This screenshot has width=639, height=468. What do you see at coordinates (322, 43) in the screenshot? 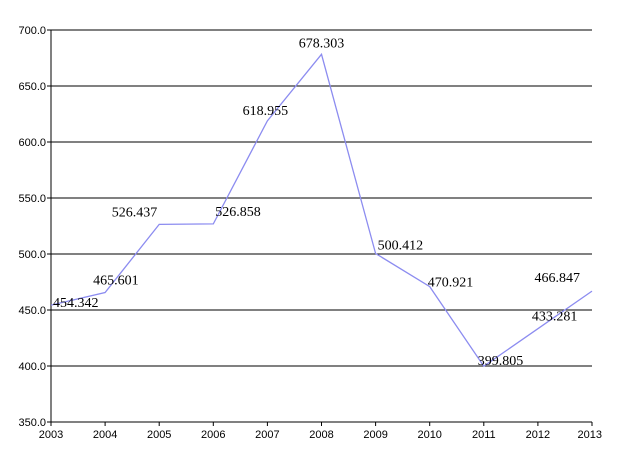
I see `data-label: 678.303` at bounding box center [322, 43].